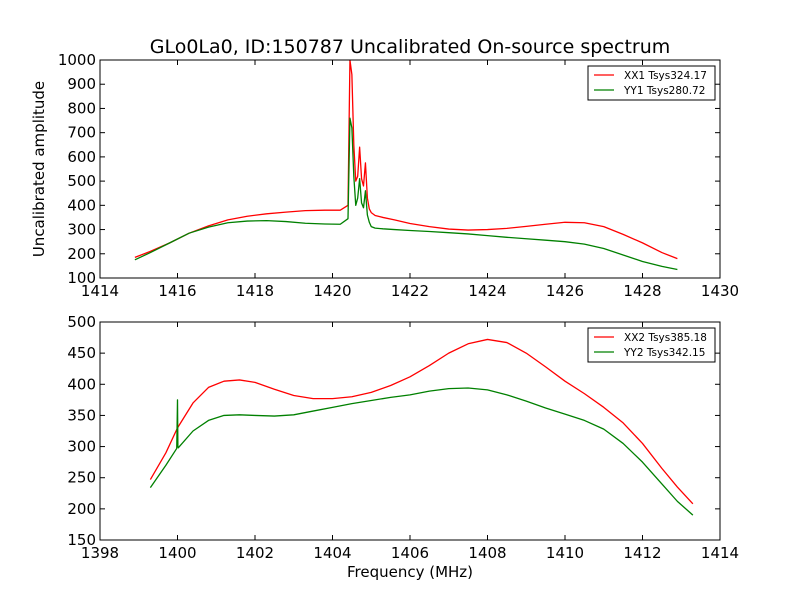  What do you see at coordinates (642, 553) in the screenshot?
I see `bottom-x-tick-label: 1412` at bounding box center [642, 553].